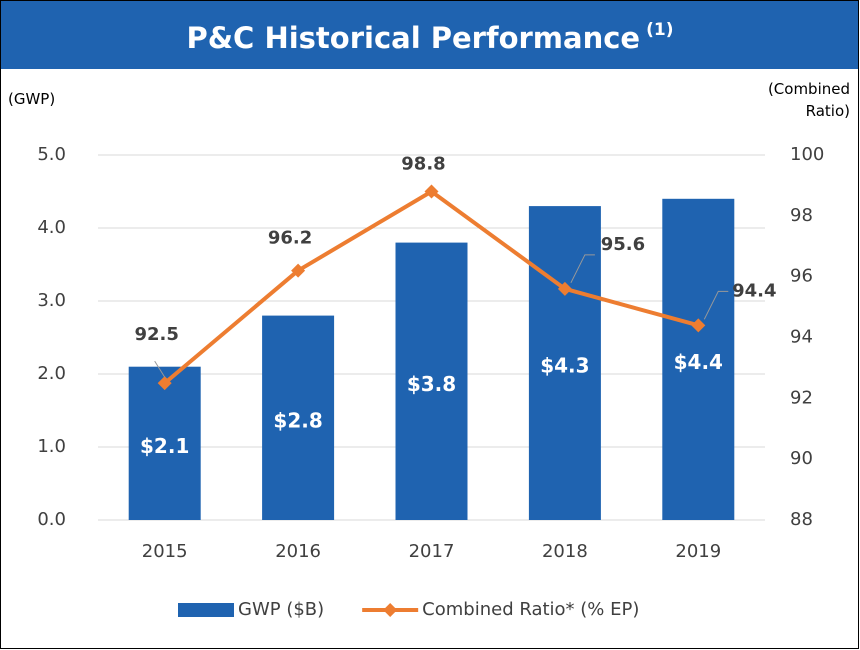  What do you see at coordinates (51, 227) in the screenshot?
I see `y-tick-label: 4.0` at bounding box center [51, 227].